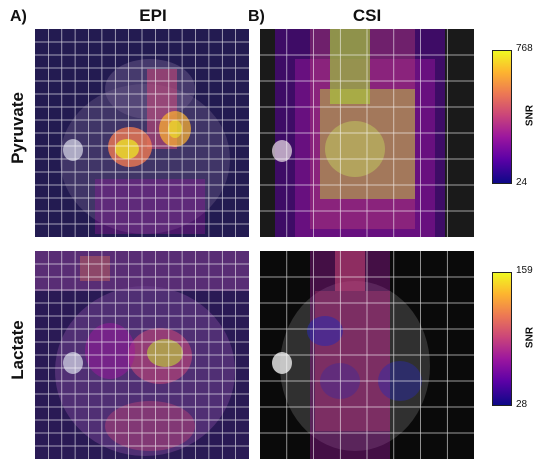 The width and height of the screenshot is (550, 466). I want to click on colorbar-pyruvate-label: SNR, so click(530, 115).